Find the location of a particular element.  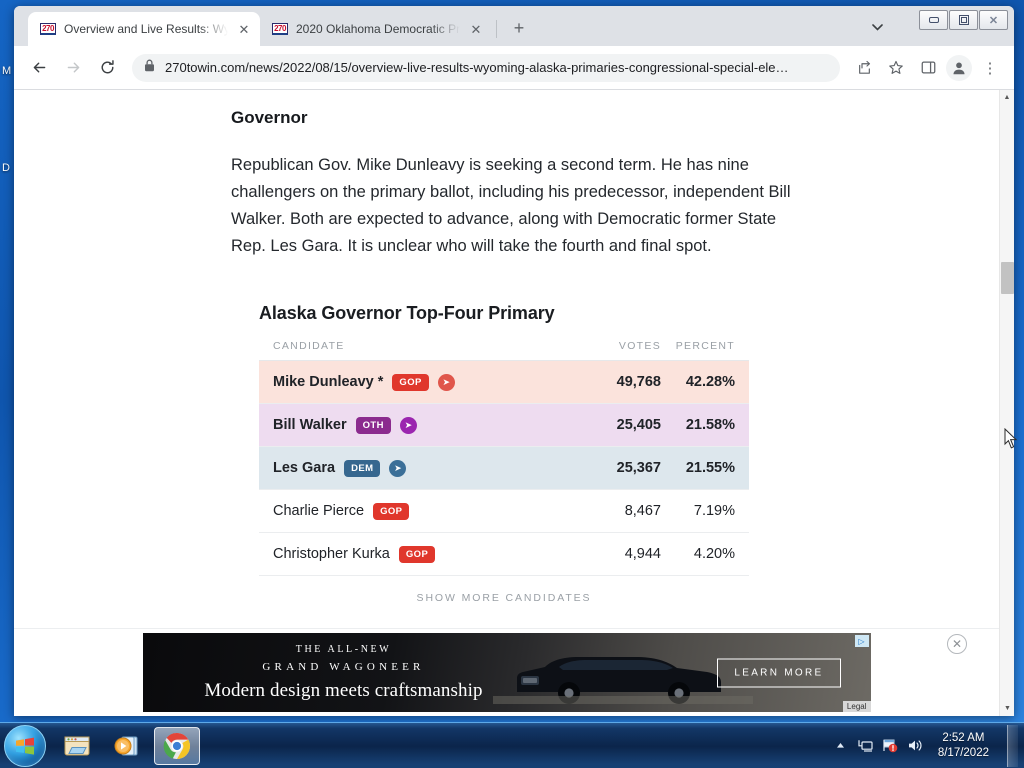

reload-icon is located at coordinates (107, 68).